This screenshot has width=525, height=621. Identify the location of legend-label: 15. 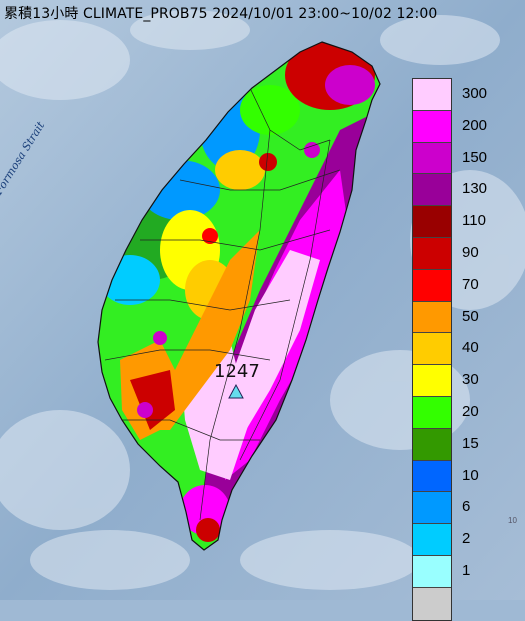
(470, 443).